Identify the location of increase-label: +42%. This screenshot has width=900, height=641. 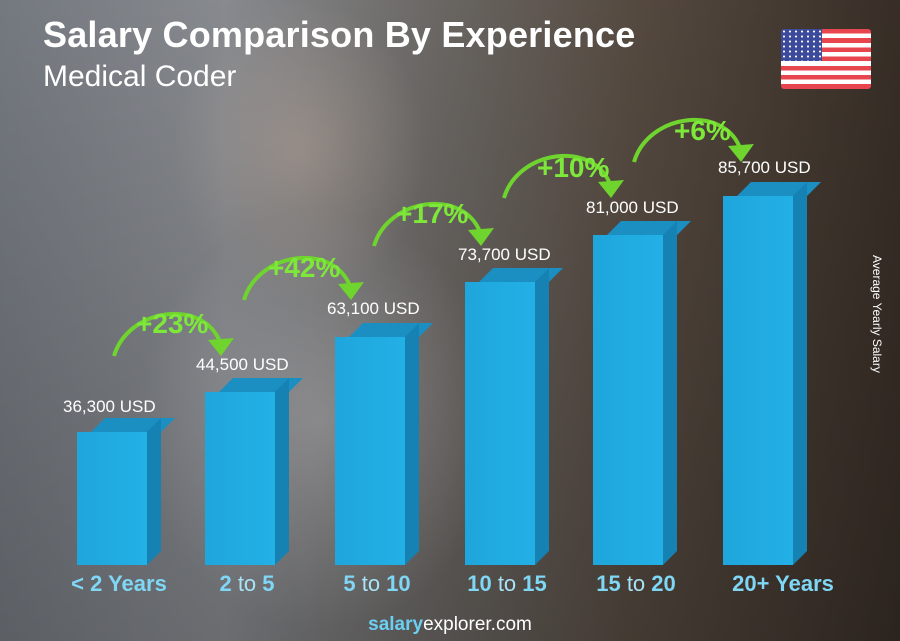
(304, 267).